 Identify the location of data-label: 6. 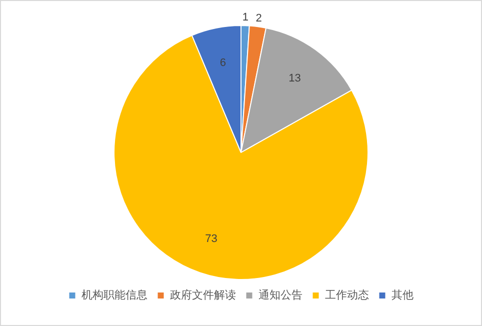
(223, 62).